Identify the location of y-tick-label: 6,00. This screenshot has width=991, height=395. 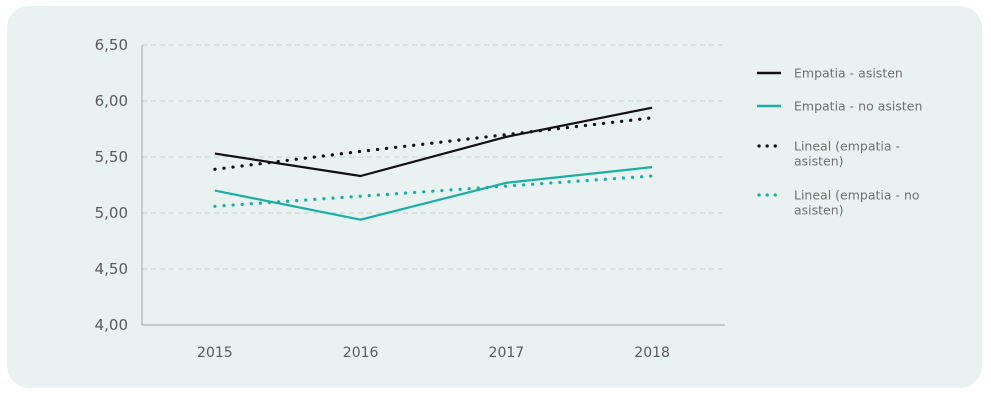
(111, 101).